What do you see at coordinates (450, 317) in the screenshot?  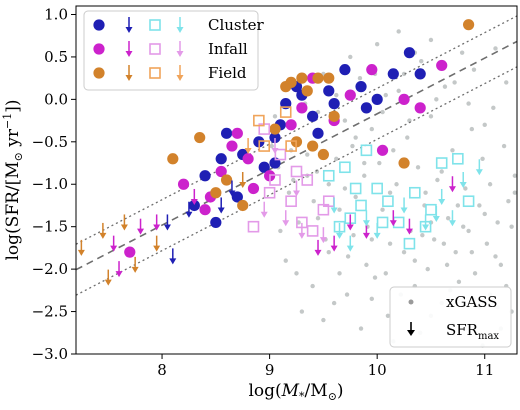 I see `legend-bottom: xGASS SFRmax` at bounding box center [450, 317].